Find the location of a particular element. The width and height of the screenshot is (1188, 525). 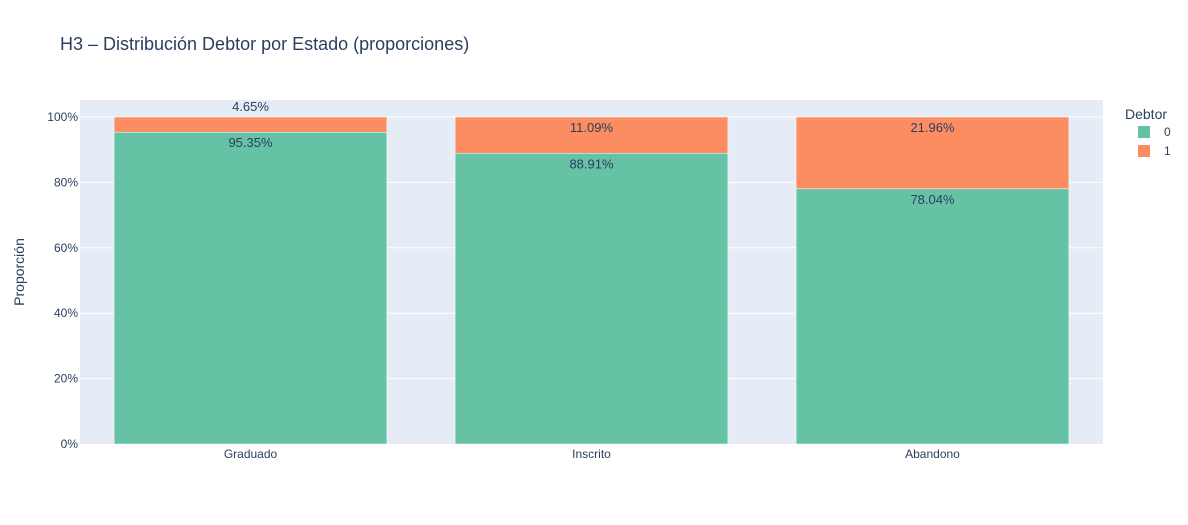

bar-label-inscrito-series-0: 88.91% is located at coordinates (591, 163).